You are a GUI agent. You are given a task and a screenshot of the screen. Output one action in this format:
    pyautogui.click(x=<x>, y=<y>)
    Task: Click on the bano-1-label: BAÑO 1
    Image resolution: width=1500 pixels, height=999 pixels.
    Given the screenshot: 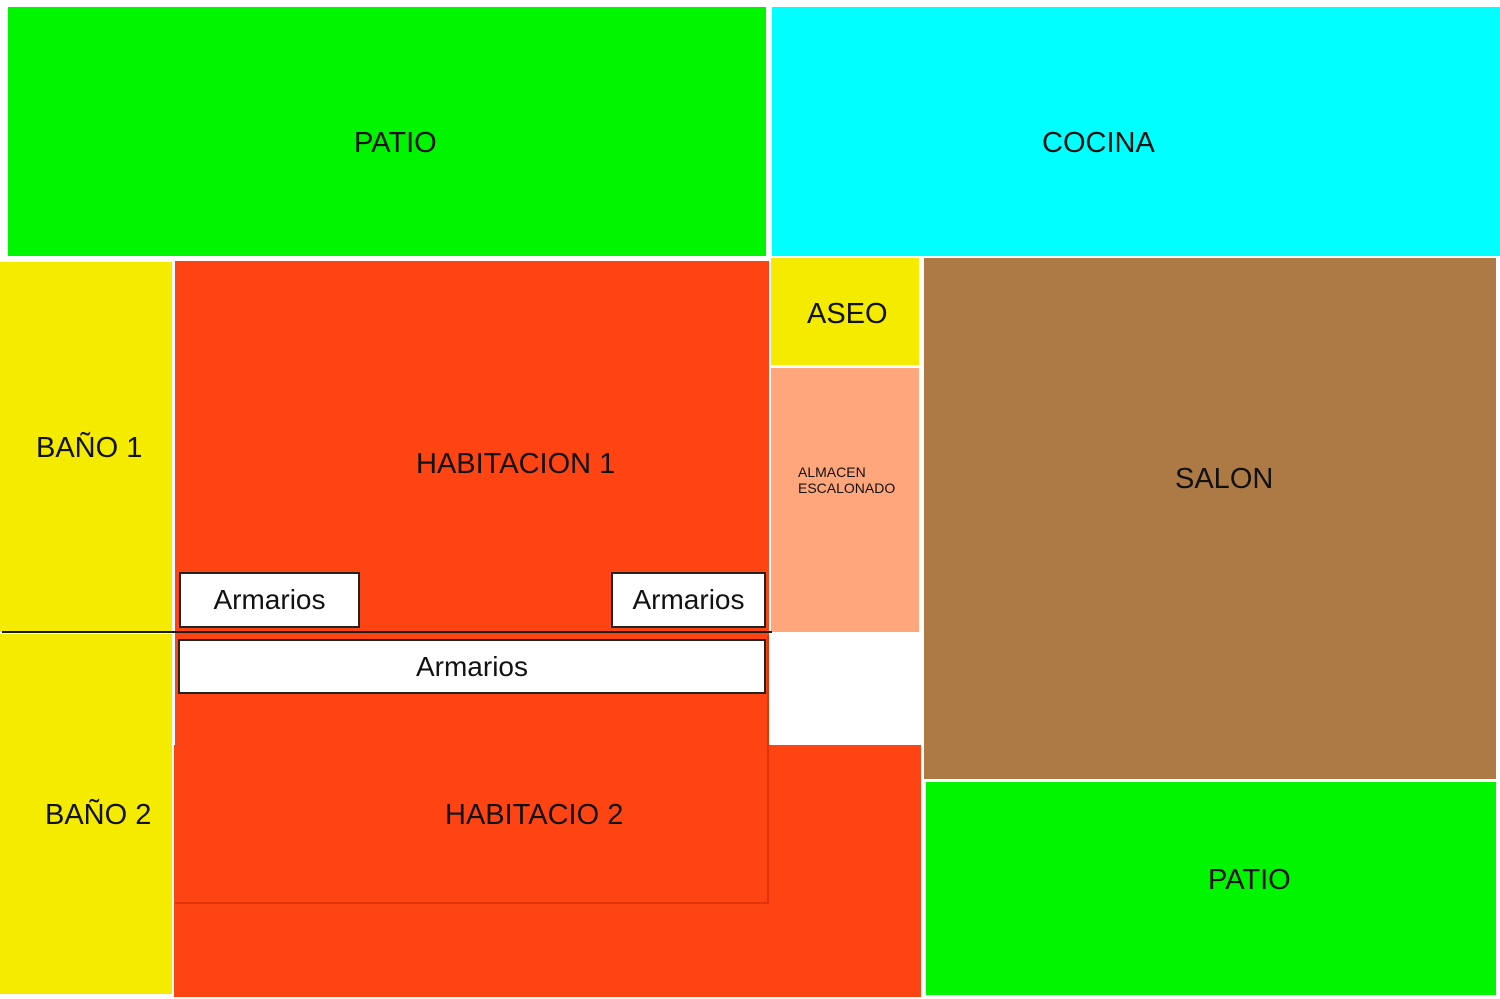 What is the action you would take?
    pyautogui.click(x=89, y=448)
    